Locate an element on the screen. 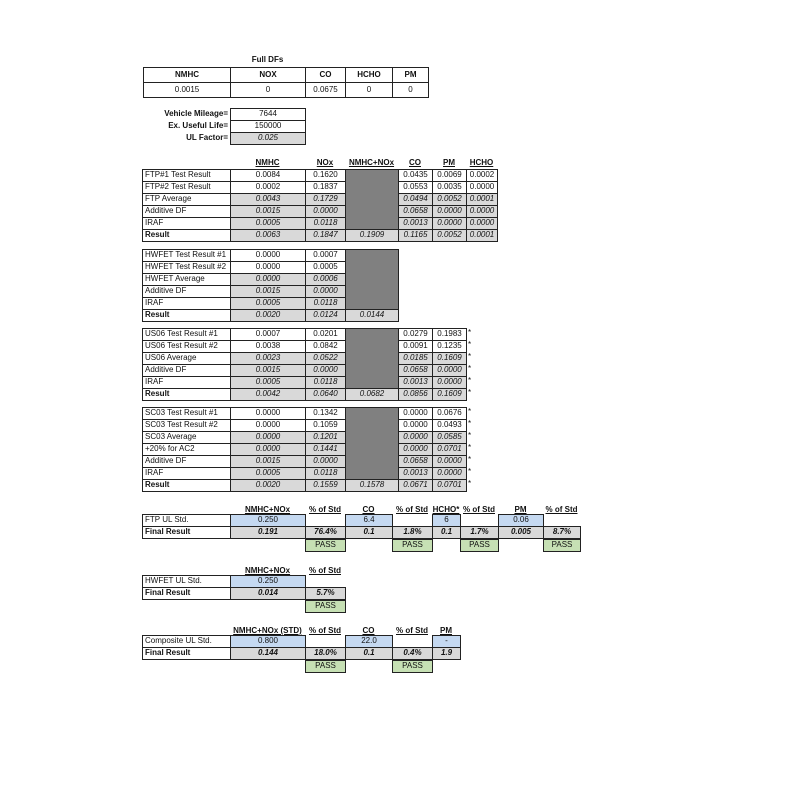 The image size is (800, 800). column-header: NMHC+NOx (STD) is located at coordinates (267, 630).